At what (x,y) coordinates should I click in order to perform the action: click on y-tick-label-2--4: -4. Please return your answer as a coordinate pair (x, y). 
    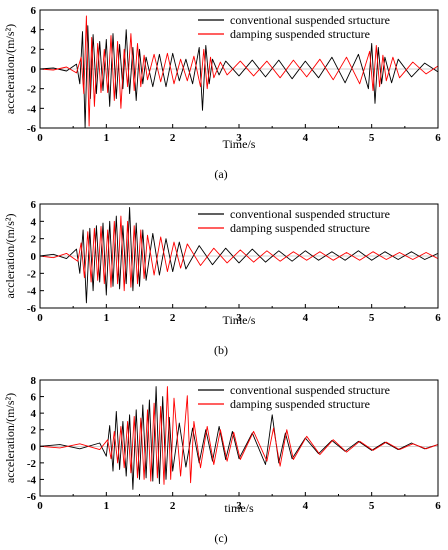
    Looking at the image, I should click on (32, 292).